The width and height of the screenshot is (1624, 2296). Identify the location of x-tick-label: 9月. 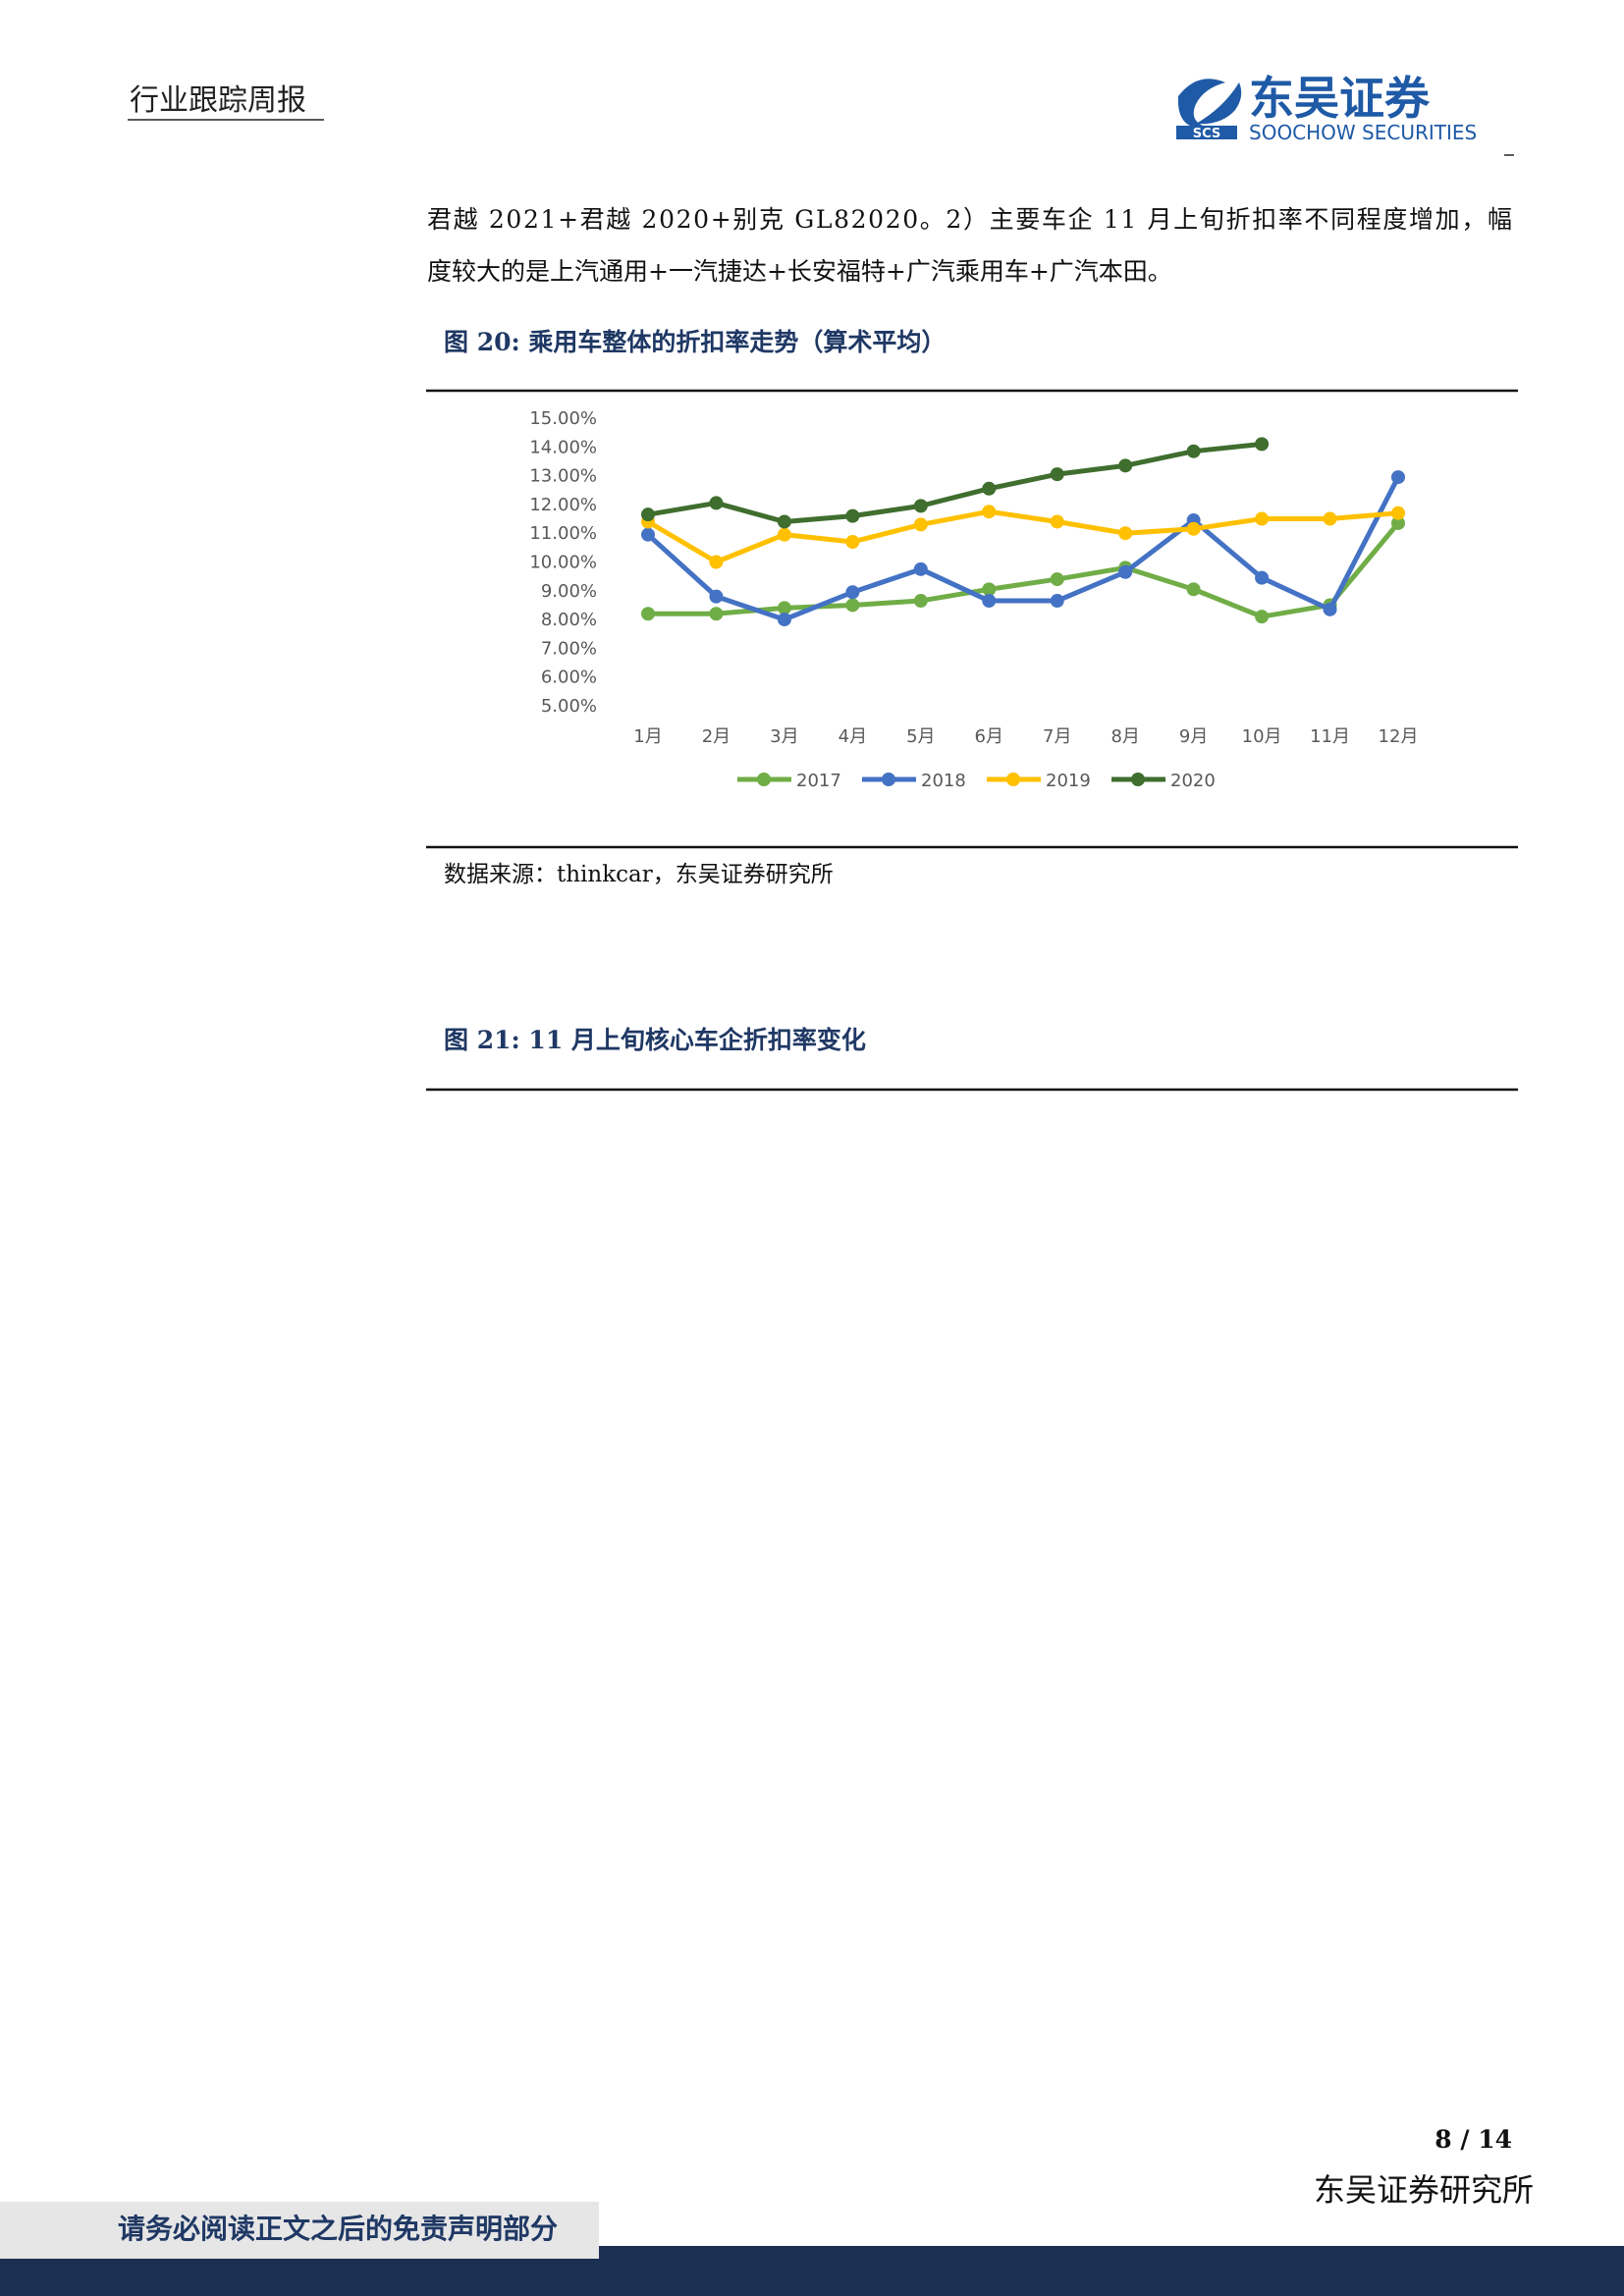
(1193, 736).